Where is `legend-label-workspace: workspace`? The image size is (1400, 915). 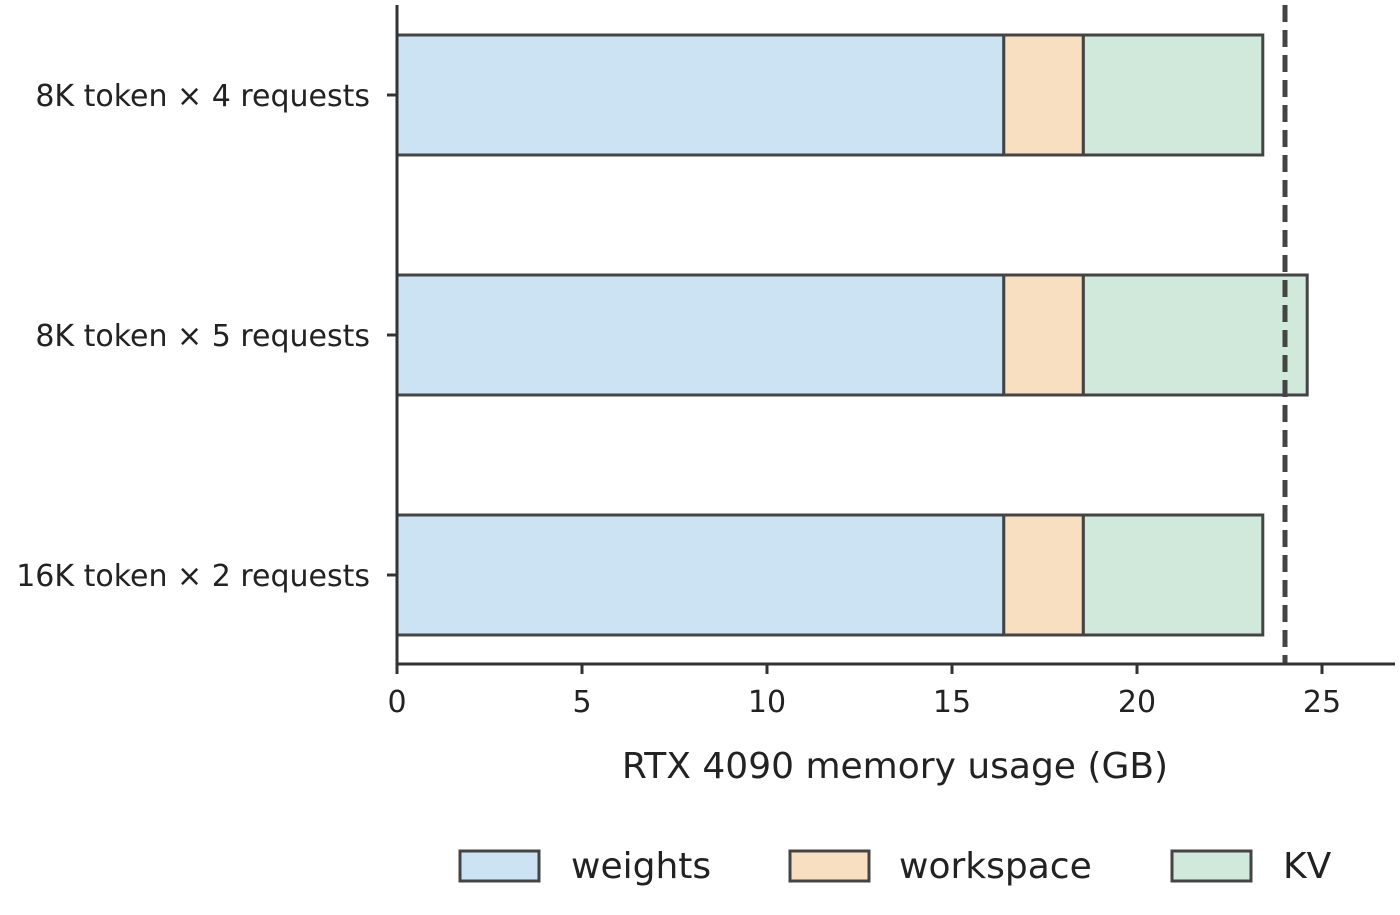
legend-label-workspace: workspace is located at coordinates (995, 866).